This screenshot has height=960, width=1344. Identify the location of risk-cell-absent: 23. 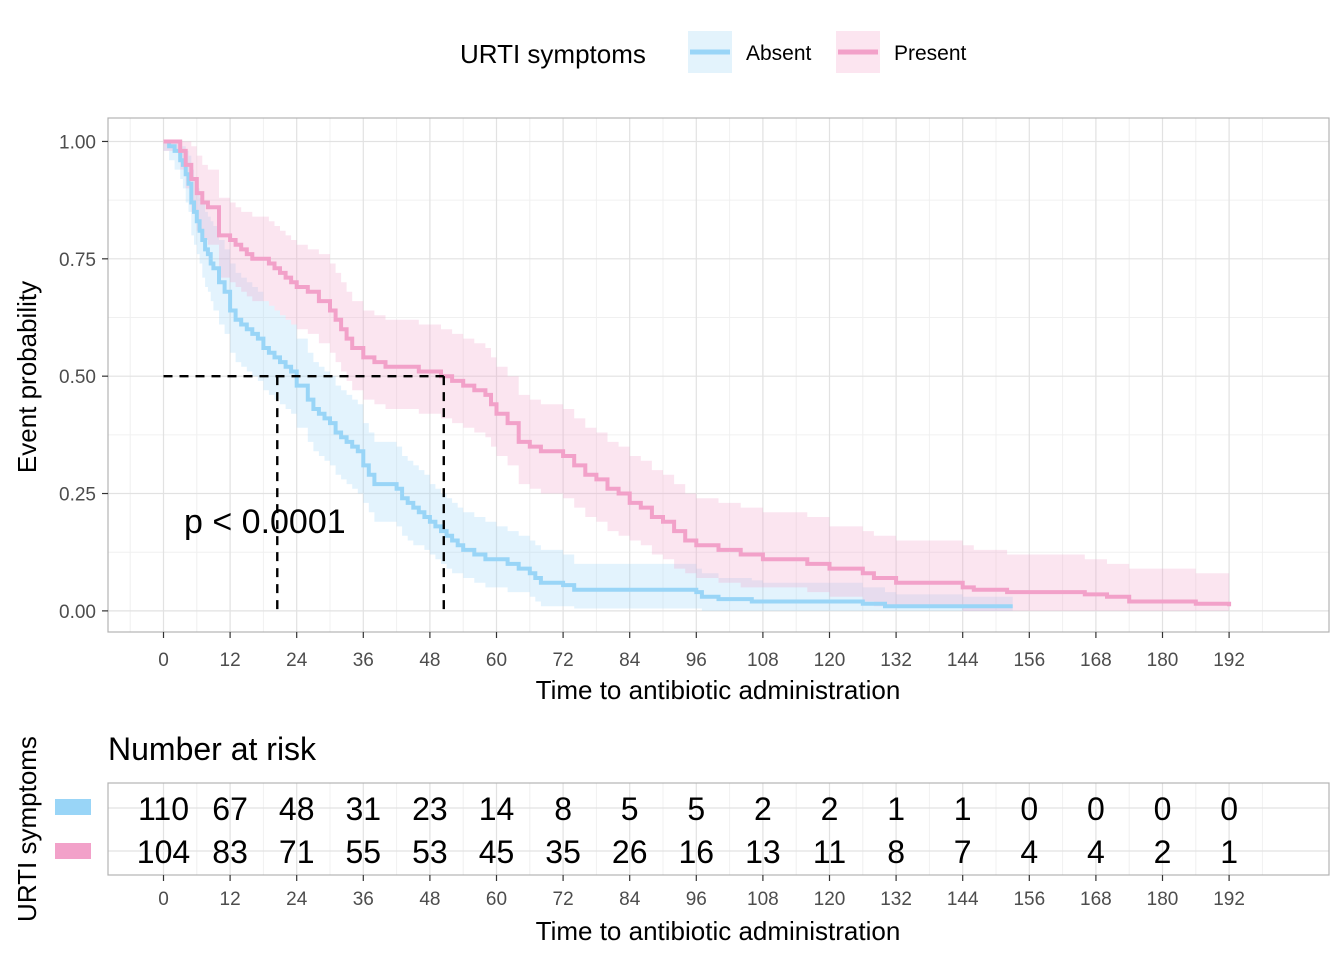
(430, 809).